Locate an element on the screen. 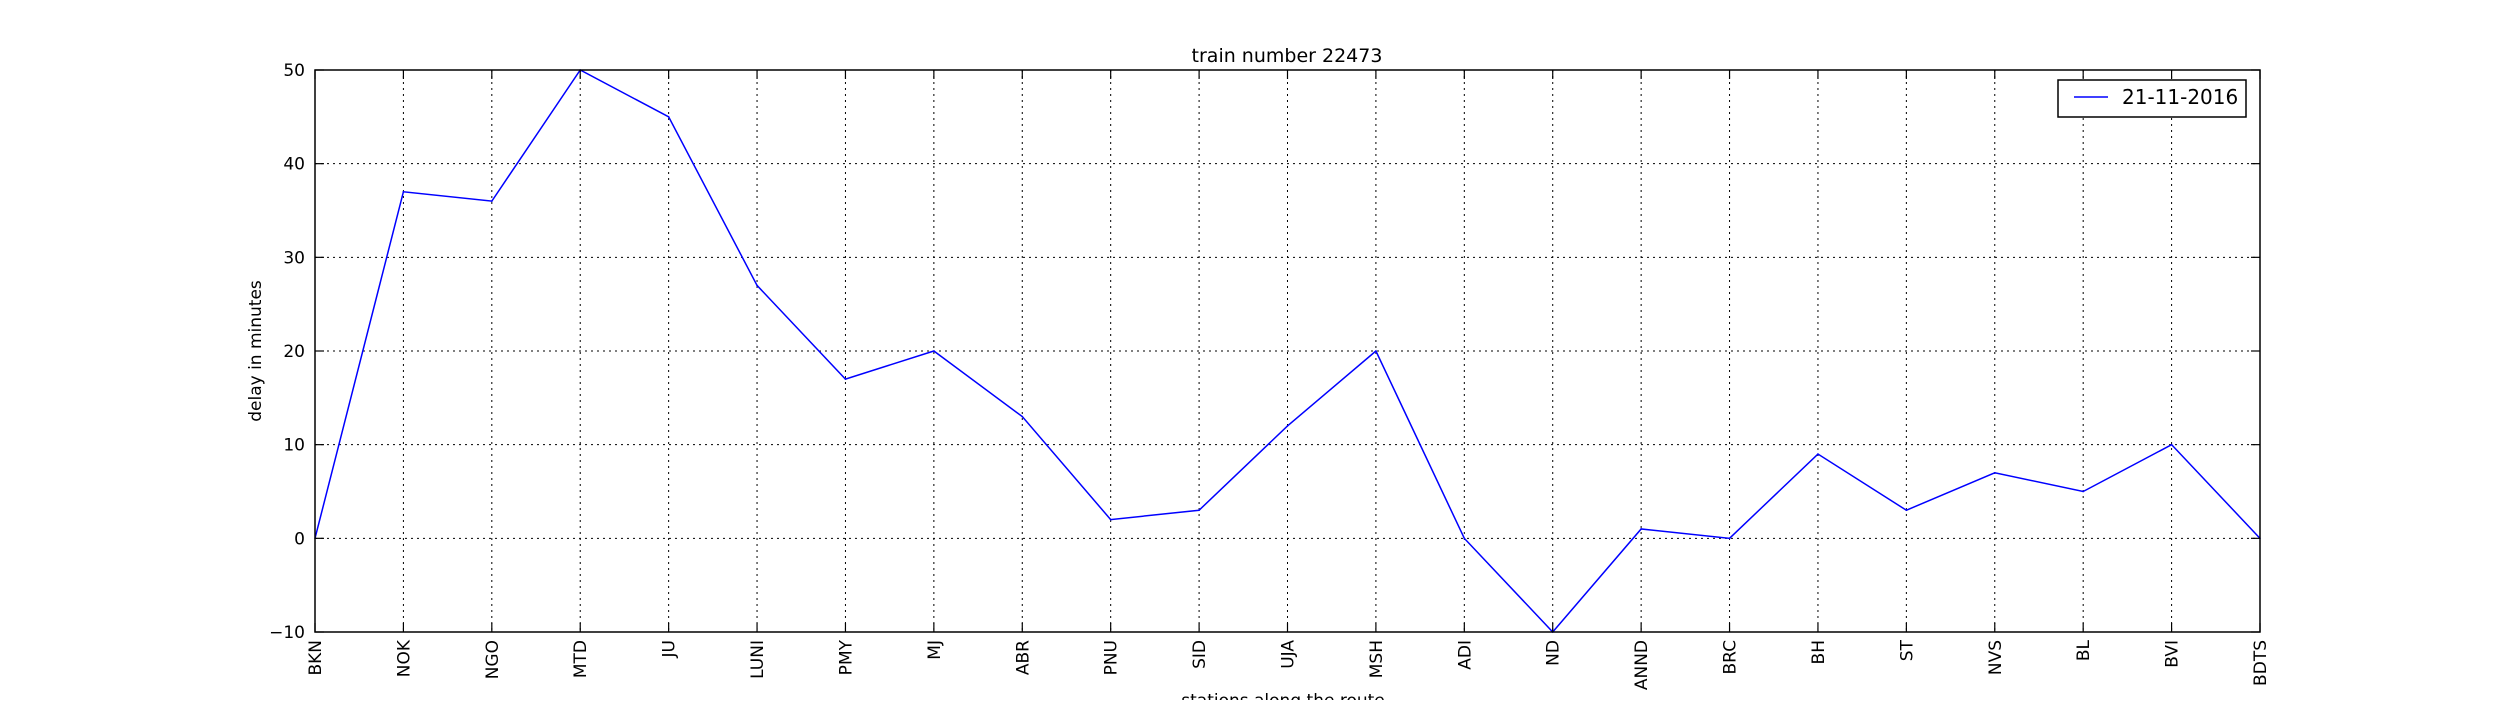 The height and width of the screenshot is (704, 2500). y-tick-label: 0 is located at coordinates (299, 539).